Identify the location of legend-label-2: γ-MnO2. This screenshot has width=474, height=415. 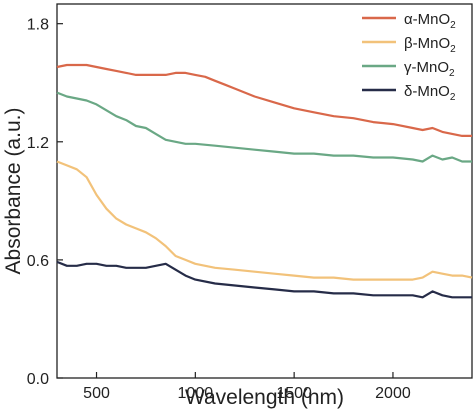
(429, 69).